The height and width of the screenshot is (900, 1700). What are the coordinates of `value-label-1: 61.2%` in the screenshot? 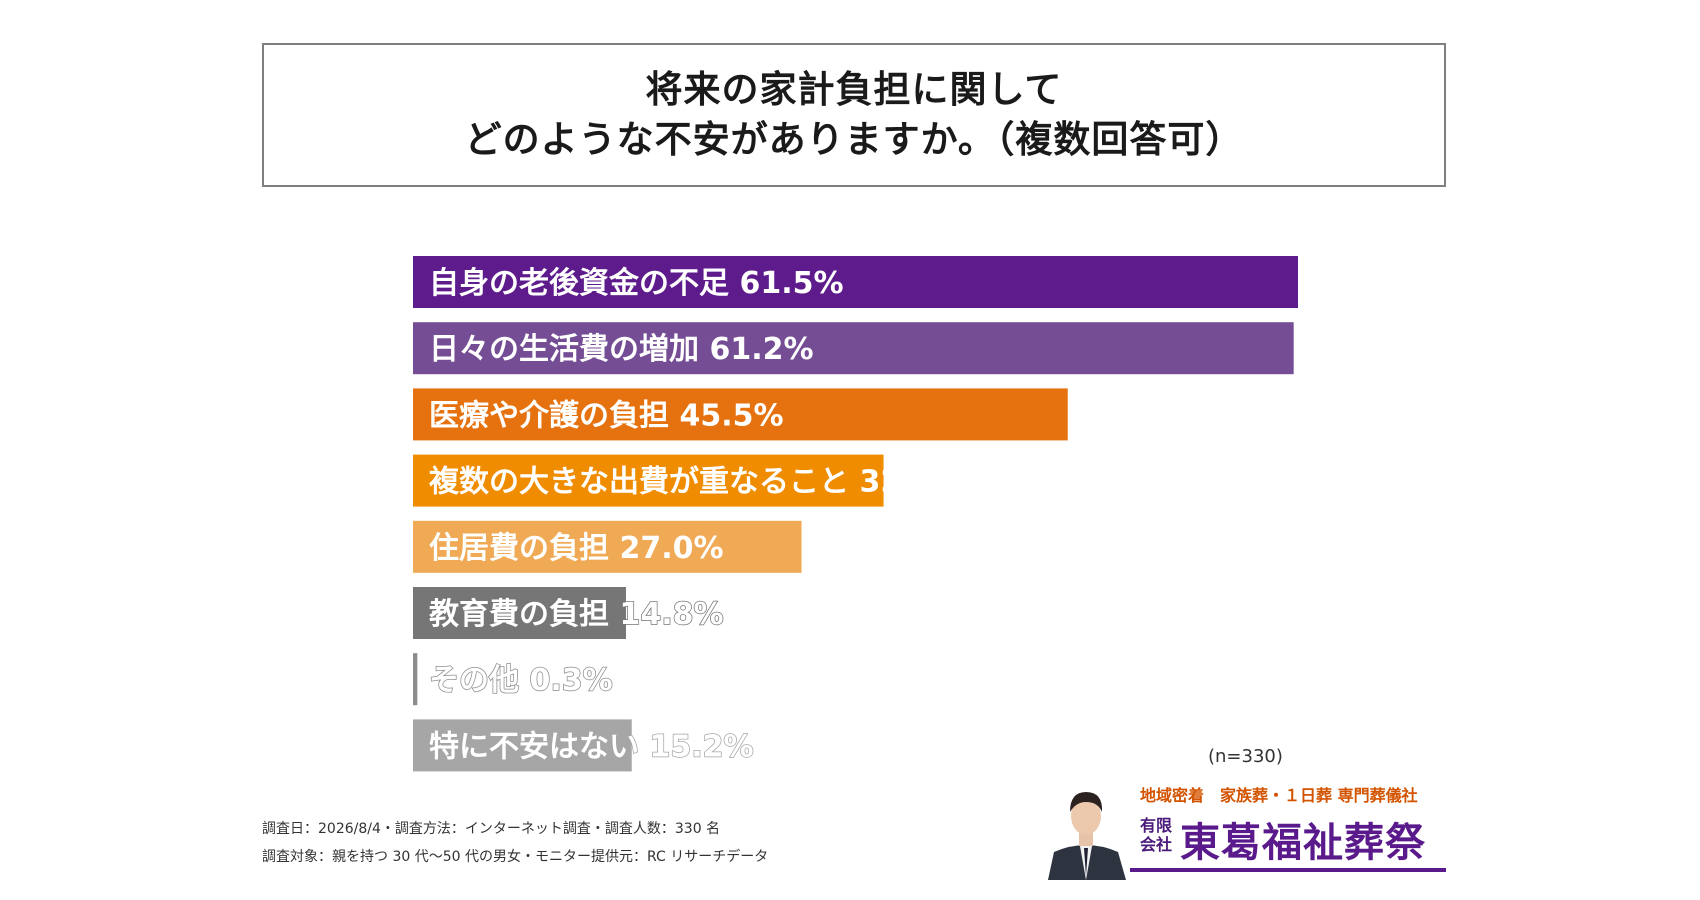 It's located at (756, 349).